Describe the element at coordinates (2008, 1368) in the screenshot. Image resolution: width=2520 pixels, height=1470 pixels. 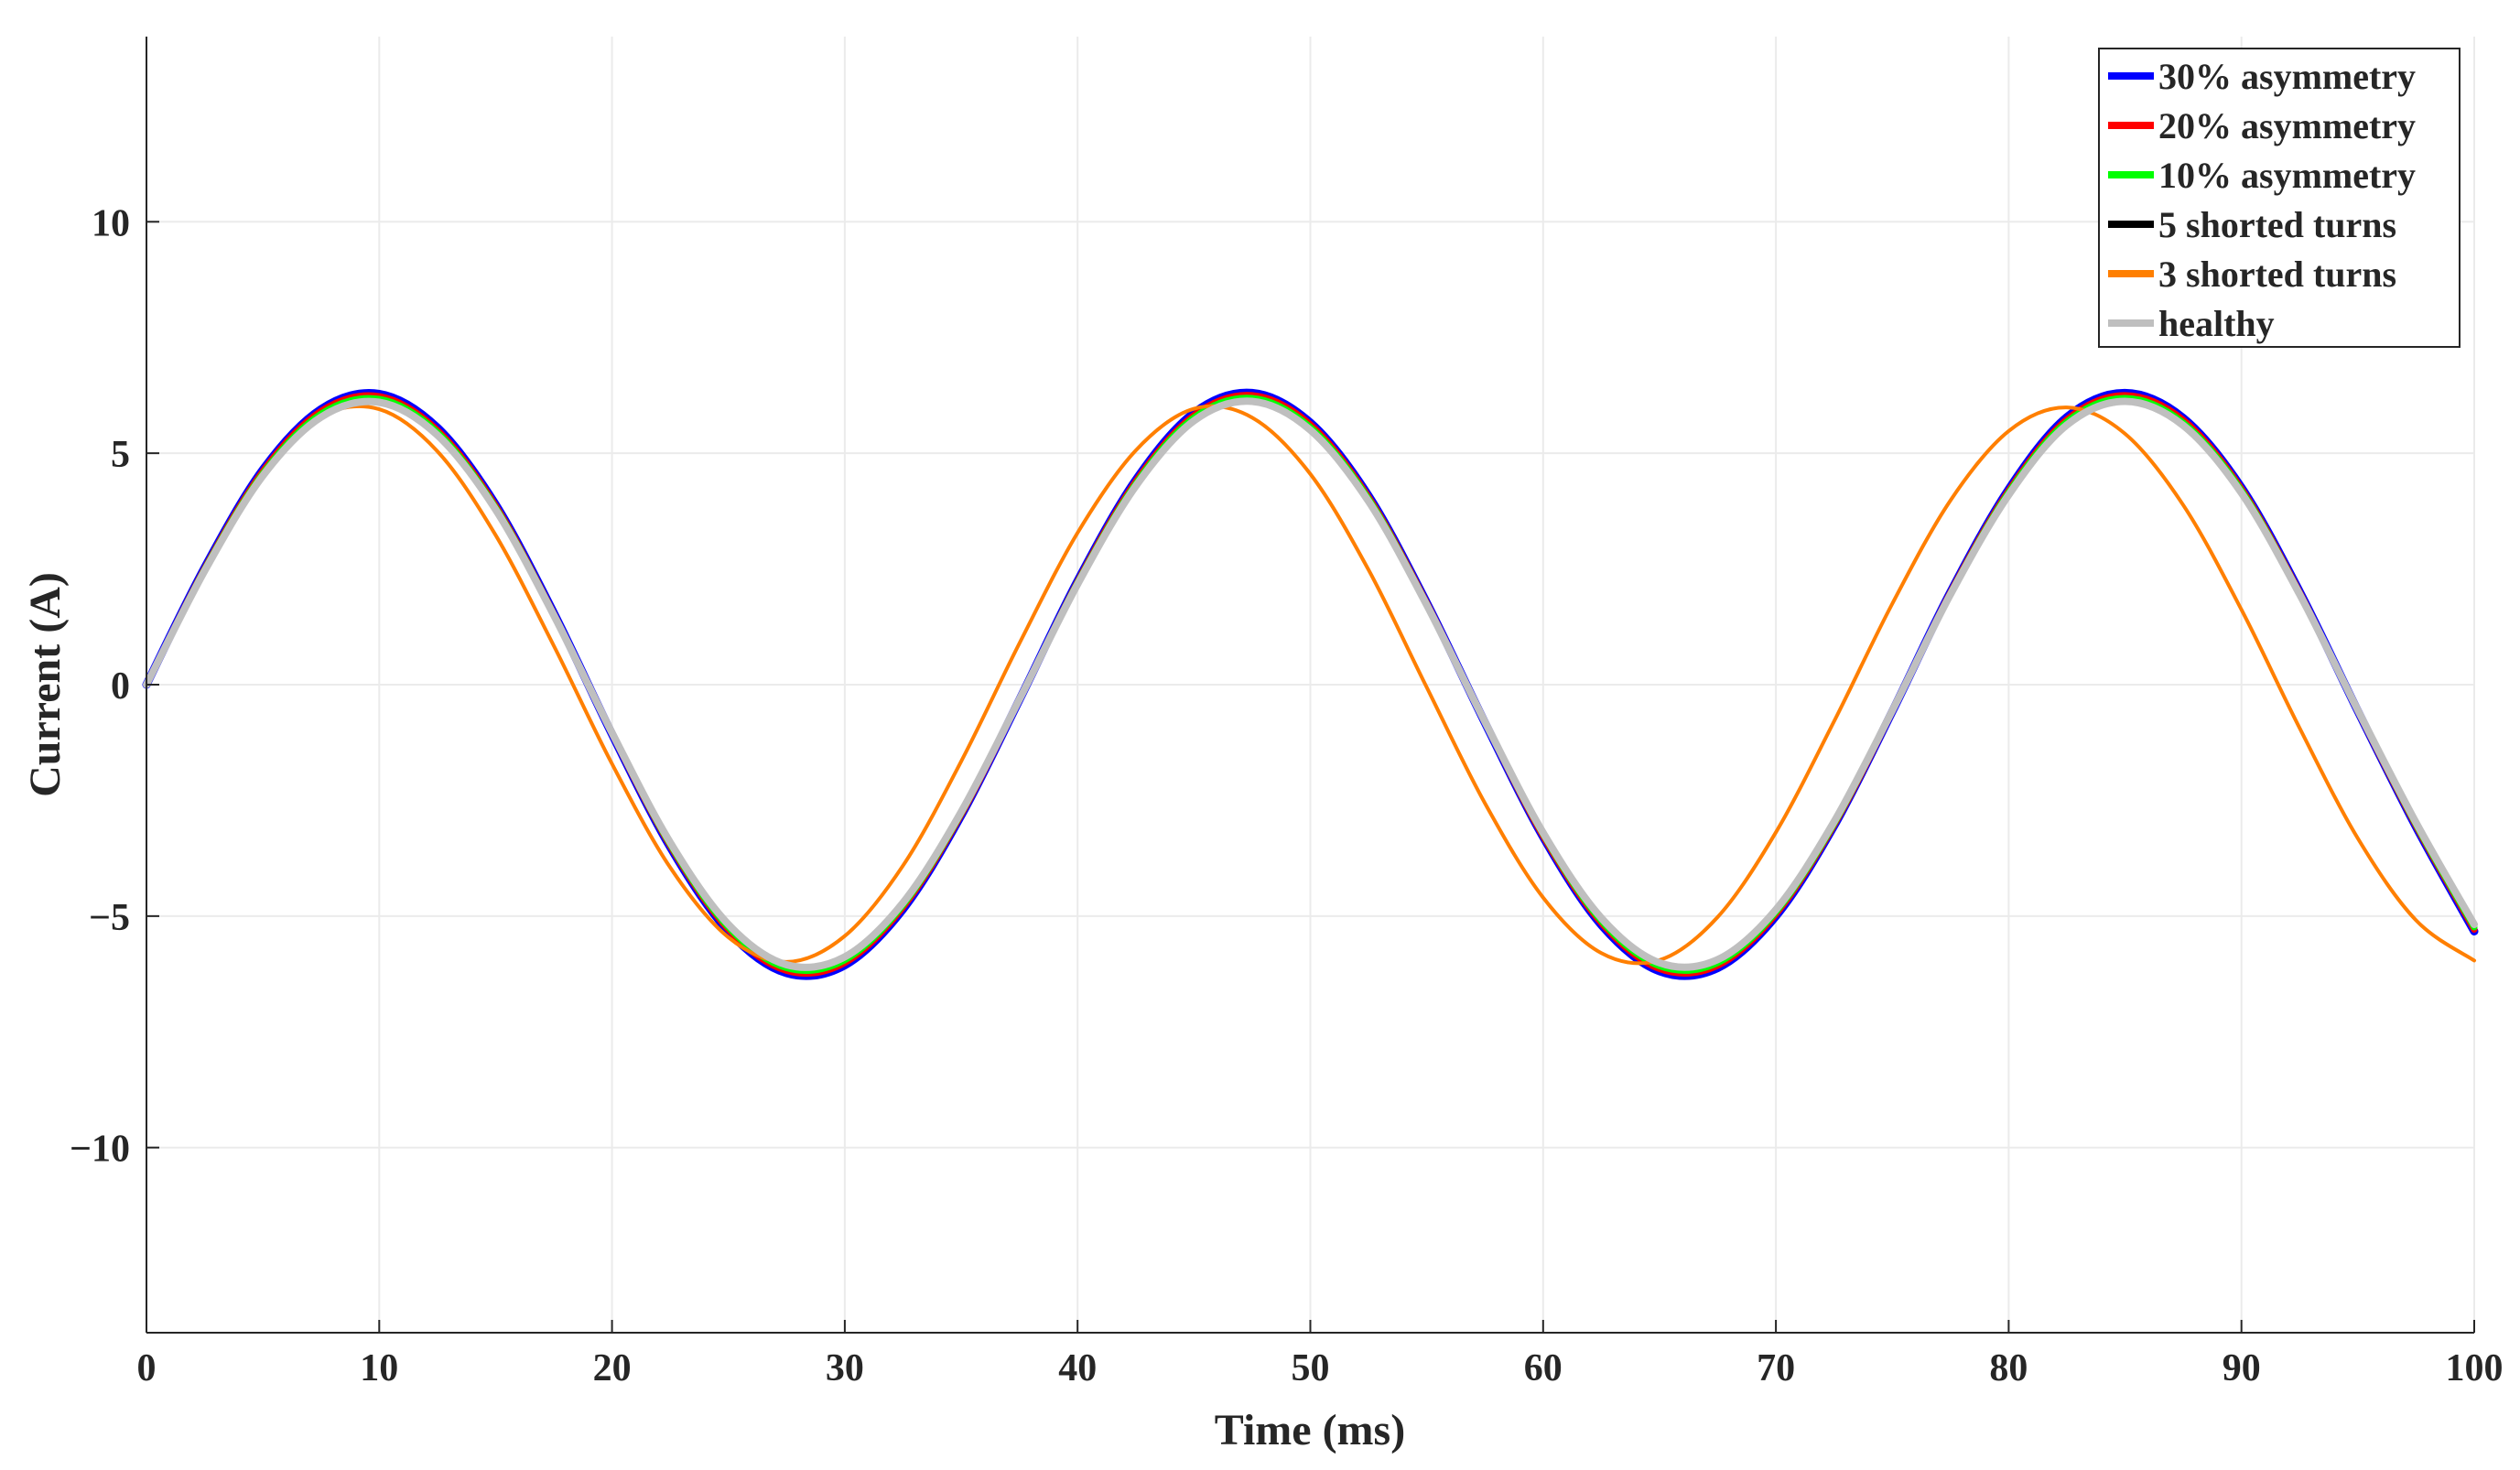
I see `x-tick-label: 80` at that location.